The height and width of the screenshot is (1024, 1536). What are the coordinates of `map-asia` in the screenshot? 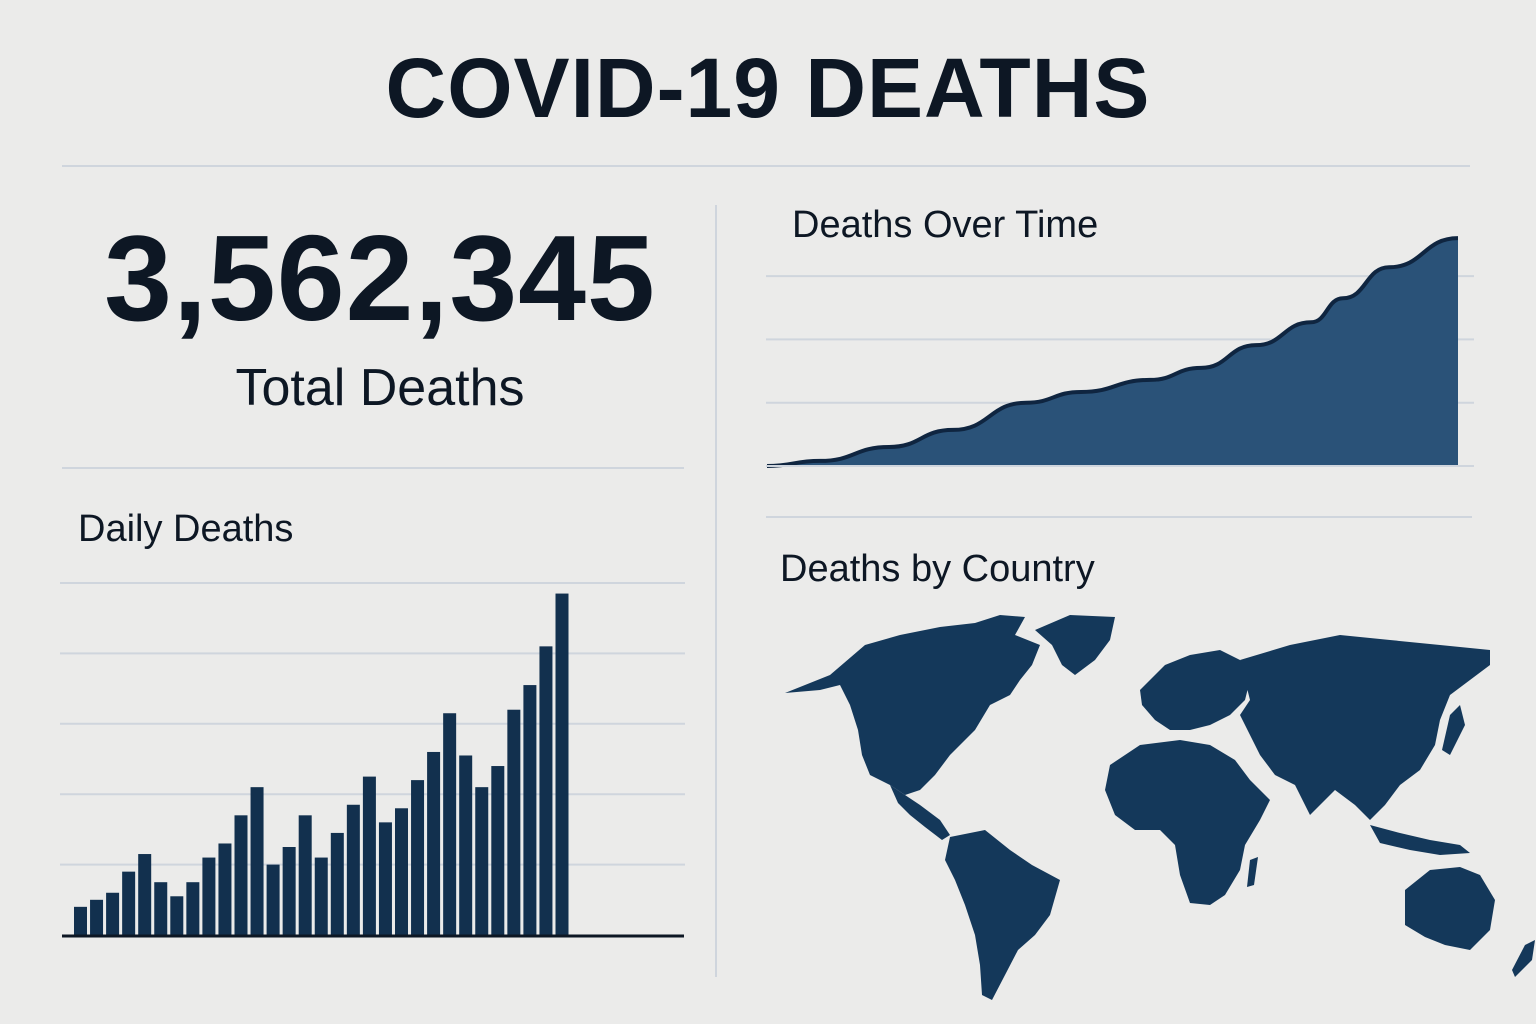 It's located at (1365, 727).